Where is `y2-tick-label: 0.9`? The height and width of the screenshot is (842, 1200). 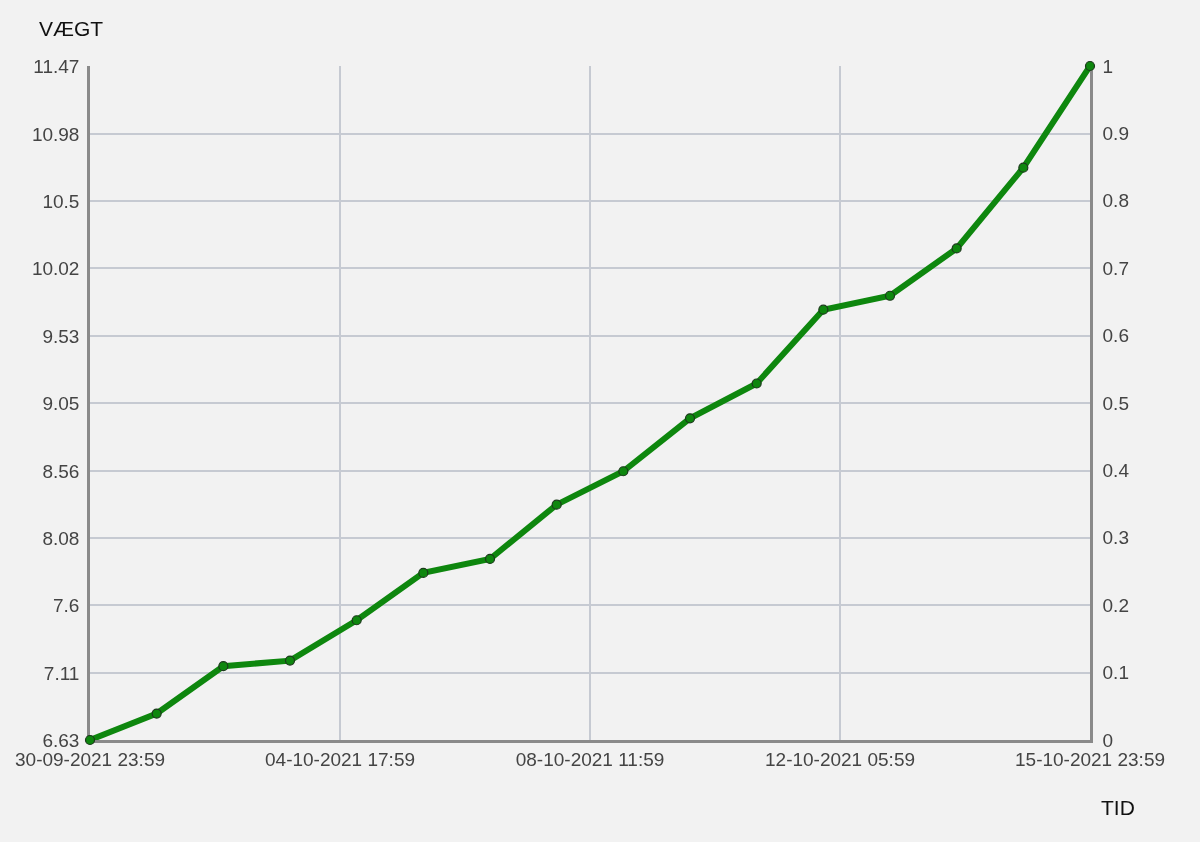
y2-tick-label: 0.9 is located at coordinates (1115, 134).